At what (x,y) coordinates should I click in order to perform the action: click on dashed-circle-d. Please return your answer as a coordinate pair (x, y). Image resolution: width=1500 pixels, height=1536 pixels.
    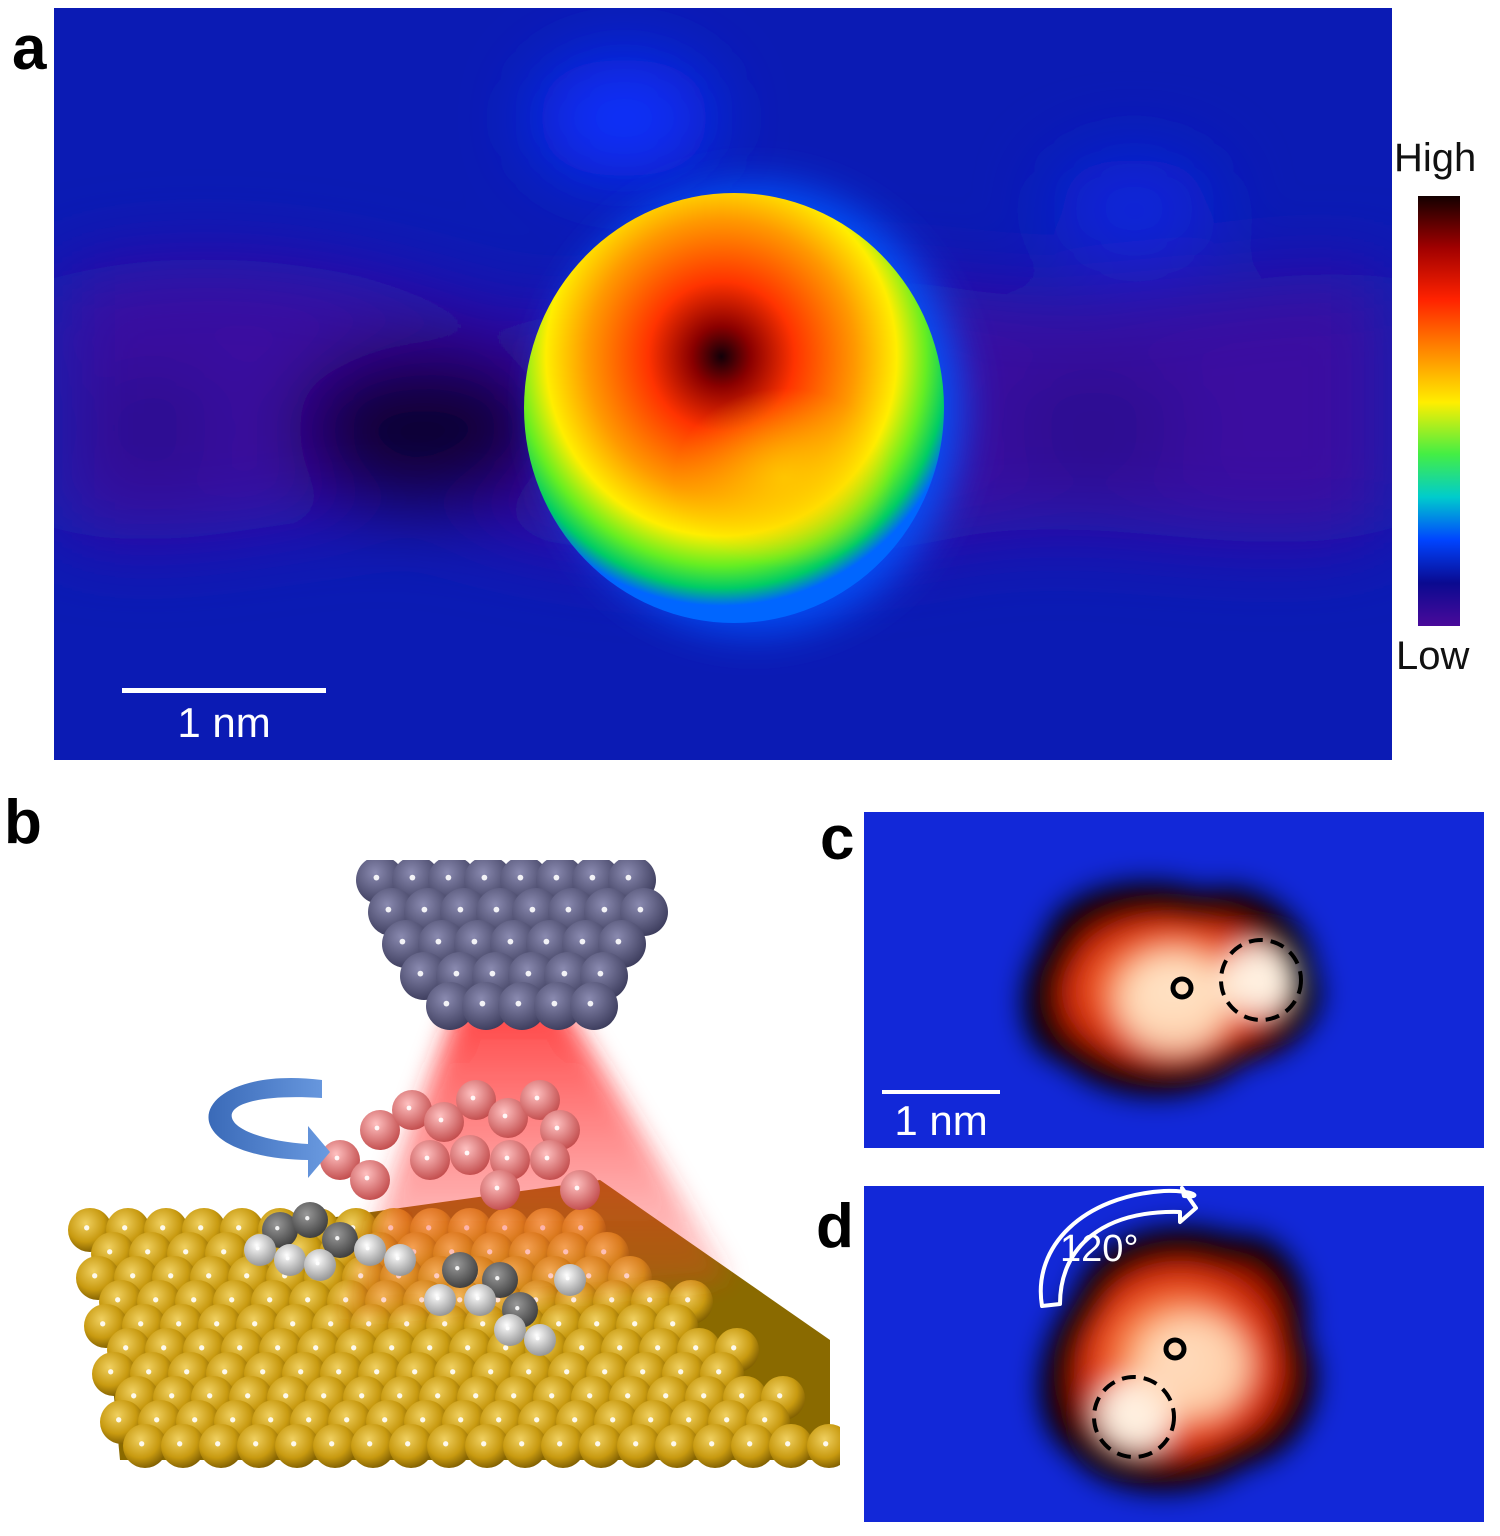
    Looking at the image, I should click on (1134, 1417).